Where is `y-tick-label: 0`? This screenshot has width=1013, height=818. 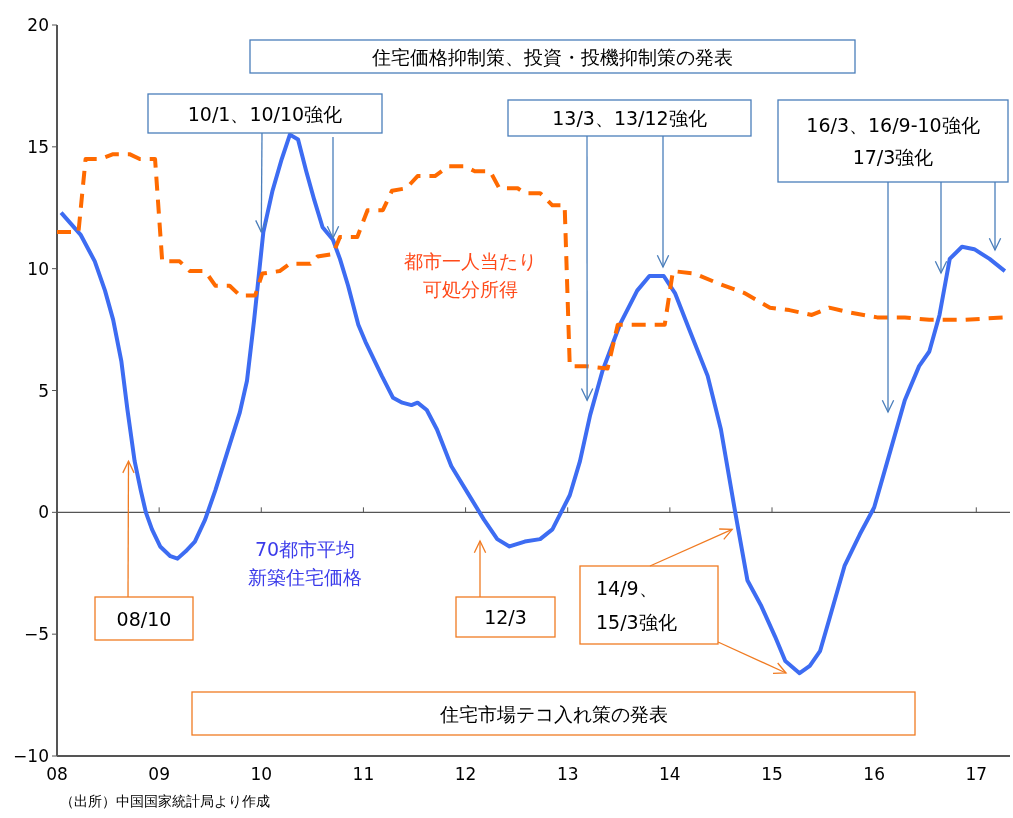
y-tick-label: 0 is located at coordinates (43, 512).